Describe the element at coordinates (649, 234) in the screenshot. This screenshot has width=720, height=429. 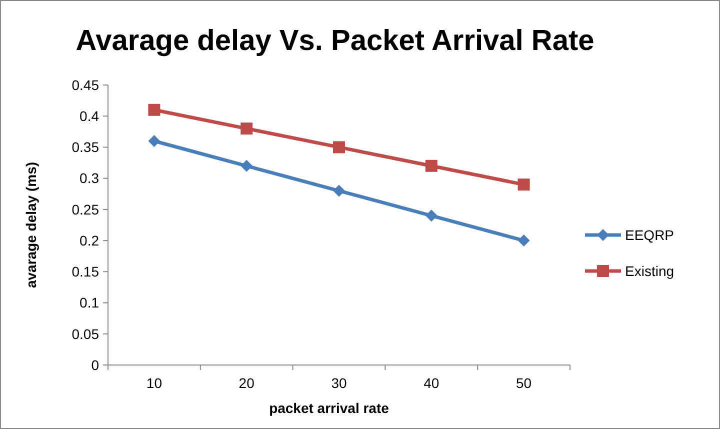
I see `legend-label: EEQRP` at that location.